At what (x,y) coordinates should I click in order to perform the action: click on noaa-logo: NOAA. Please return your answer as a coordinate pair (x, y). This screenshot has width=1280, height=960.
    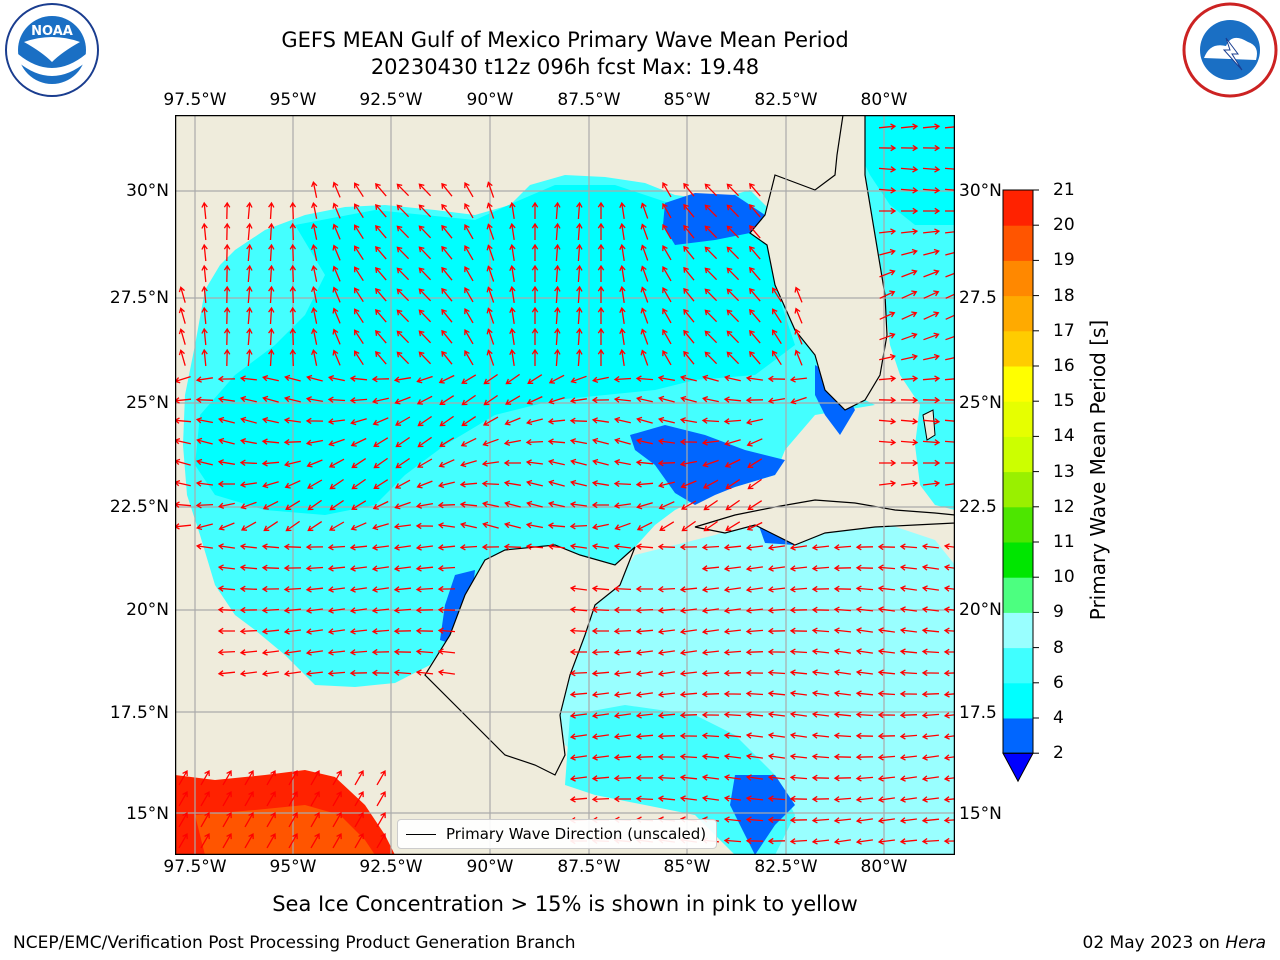
    Looking at the image, I should click on (52, 50).